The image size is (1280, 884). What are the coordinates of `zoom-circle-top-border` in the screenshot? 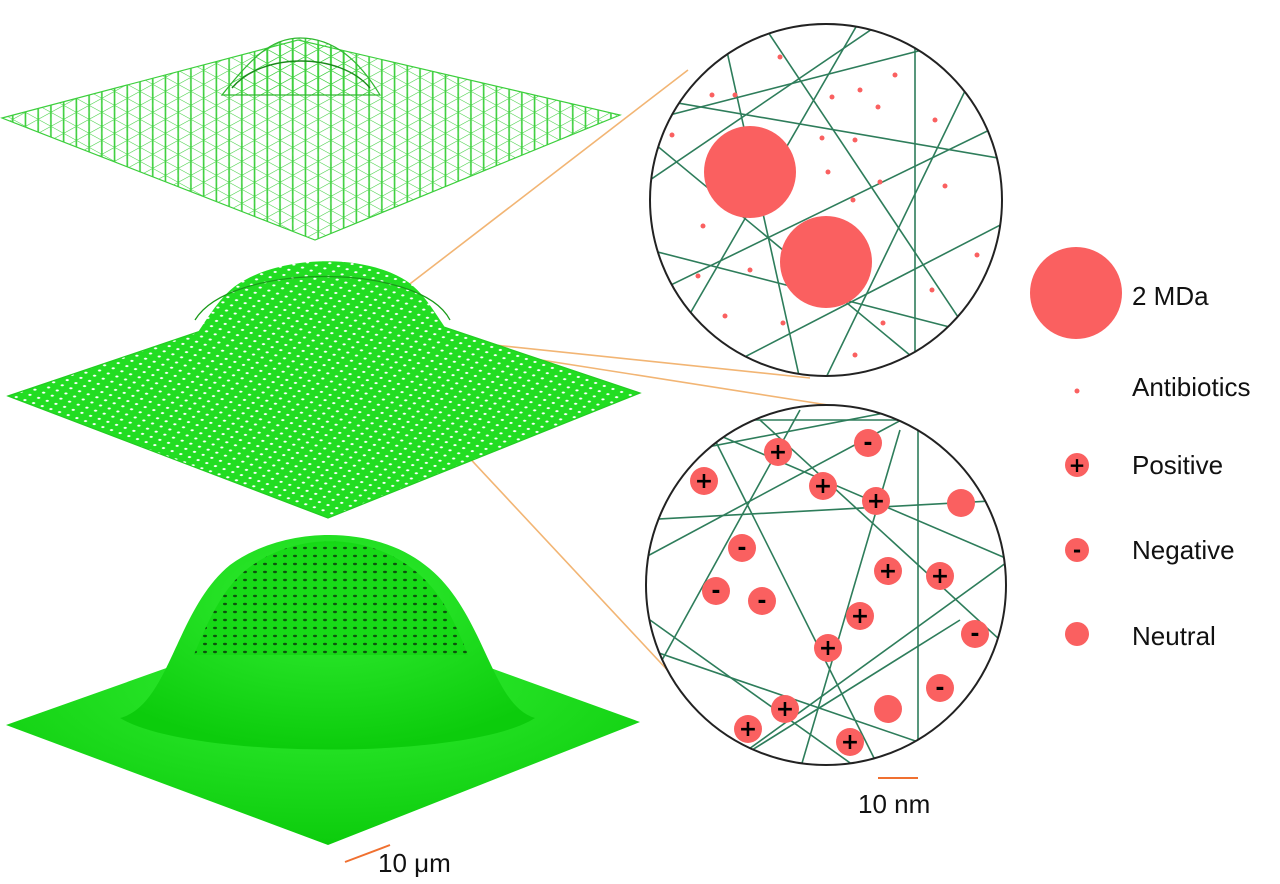 It's located at (826, 200).